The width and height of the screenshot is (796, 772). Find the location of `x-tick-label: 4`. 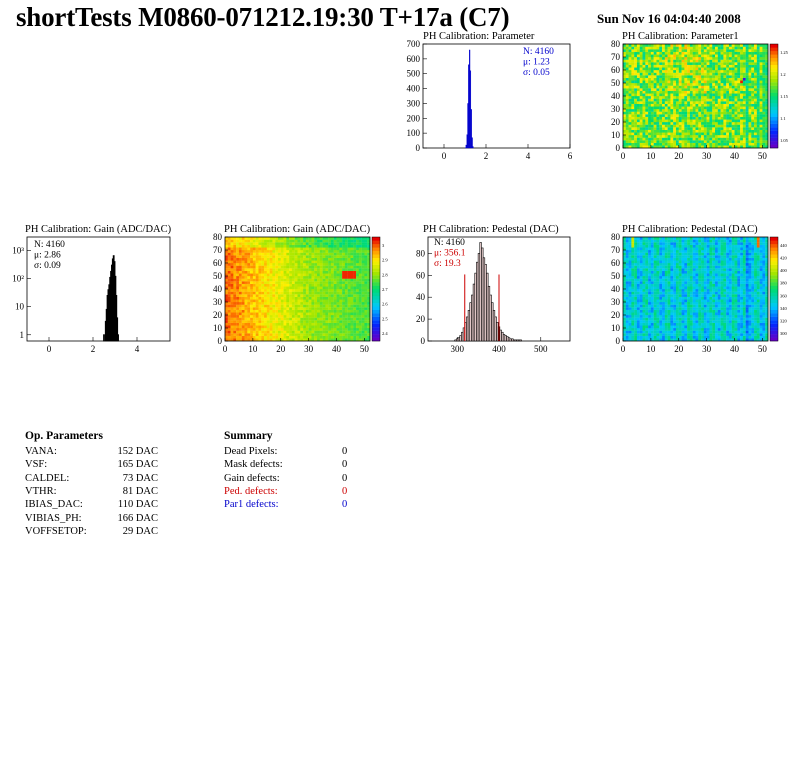

x-tick-label: 4 is located at coordinates (137, 349).